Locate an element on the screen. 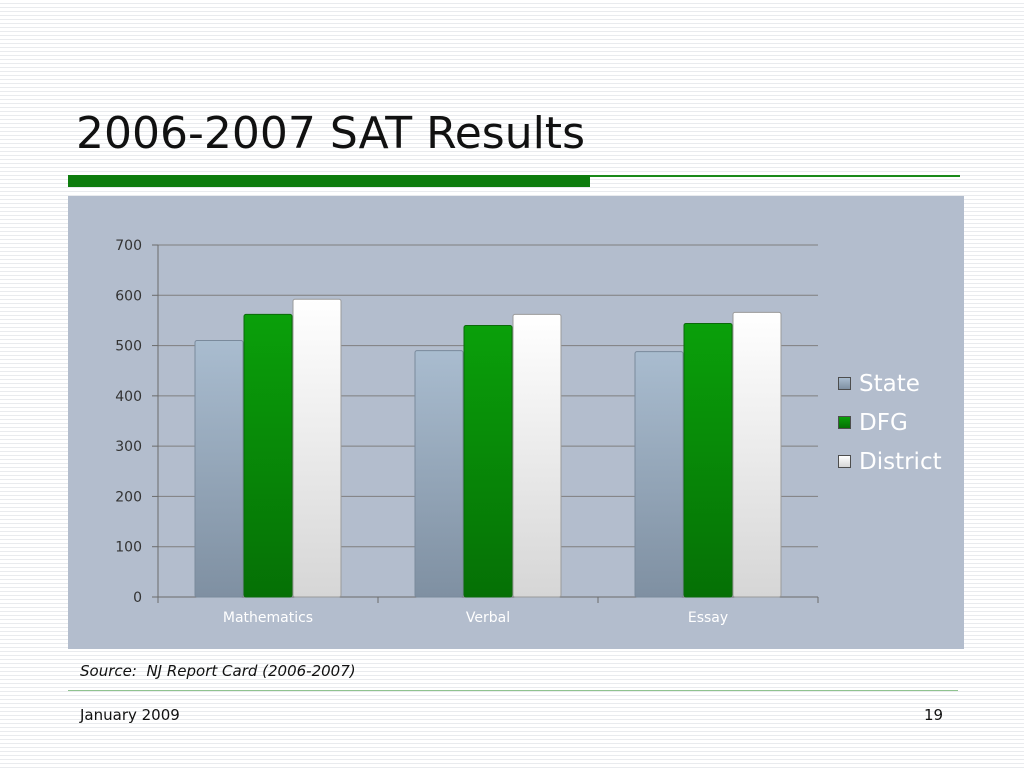 Image resolution: width=1024 pixels, height=768 pixels. legend-item-dfg: DFG is located at coordinates (890, 422).